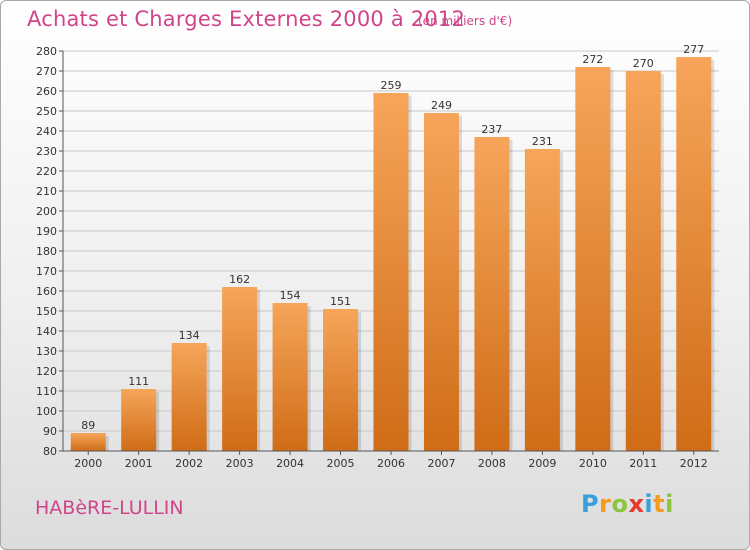 The width and height of the screenshot is (750, 550). Describe the element at coordinates (239, 279) in the screenshot. I see `value-label: 162` at that location.